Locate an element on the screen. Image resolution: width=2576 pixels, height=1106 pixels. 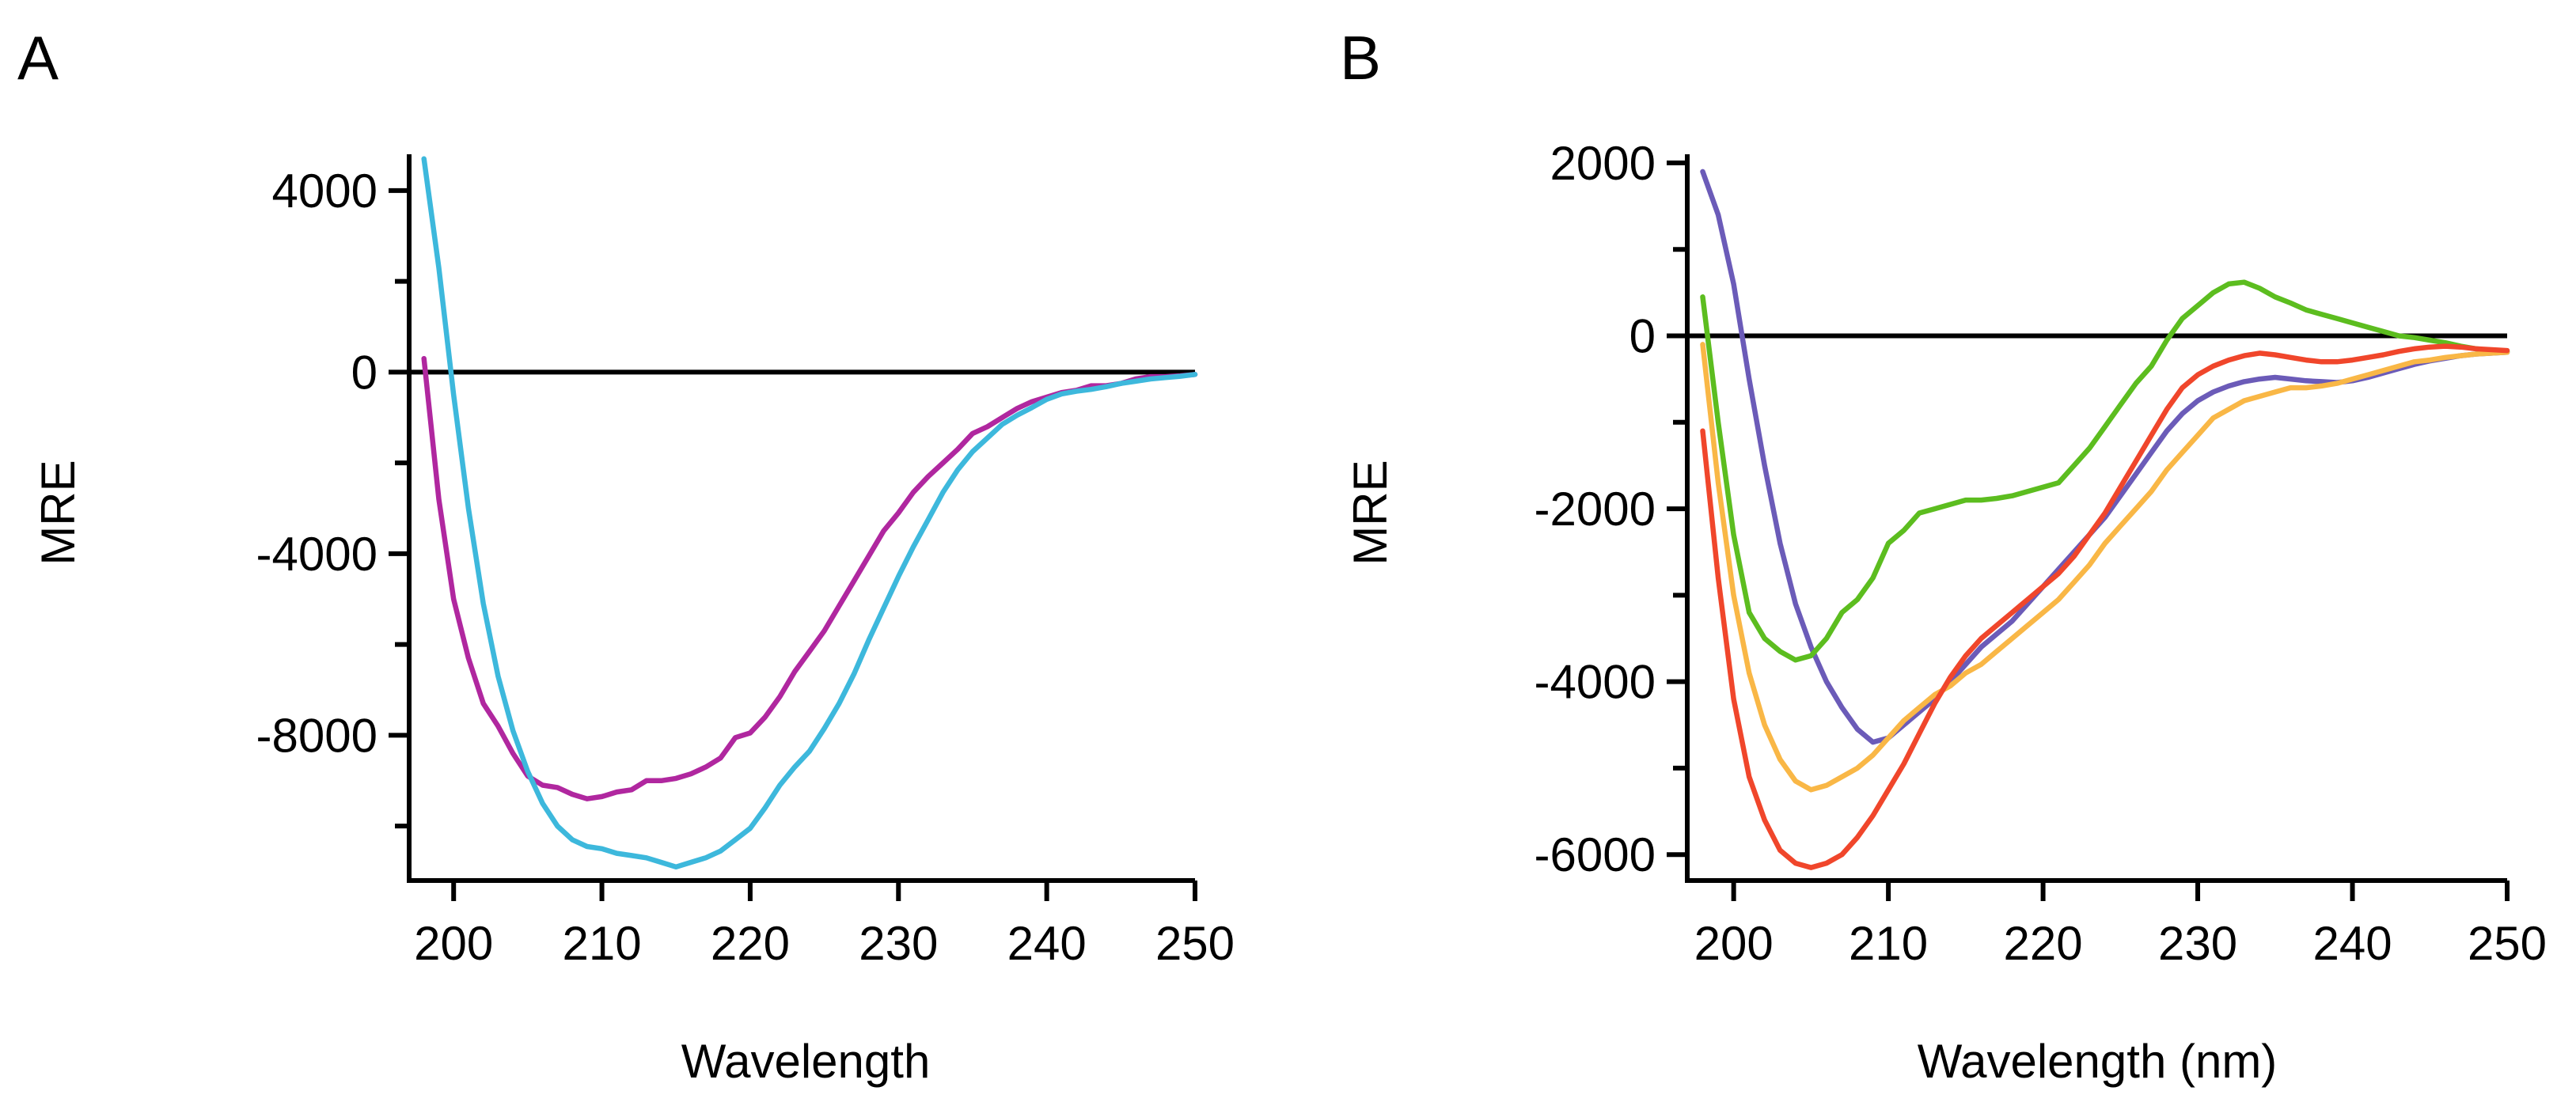
panel-b-y-tick-label: -6000 is located at coordinates (1595, 855).